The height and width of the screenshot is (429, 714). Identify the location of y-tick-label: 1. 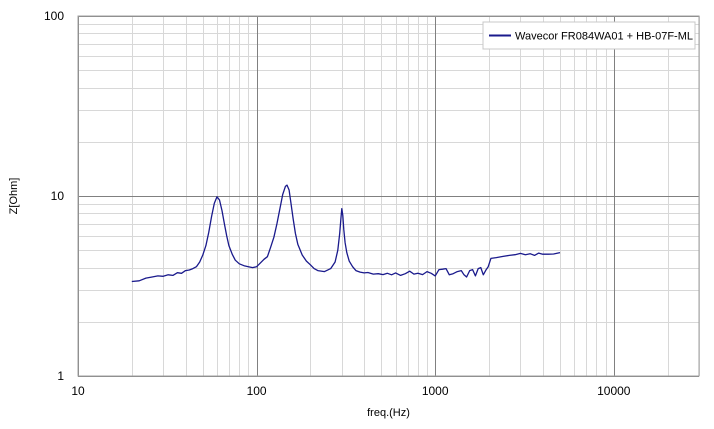
(60, 376).